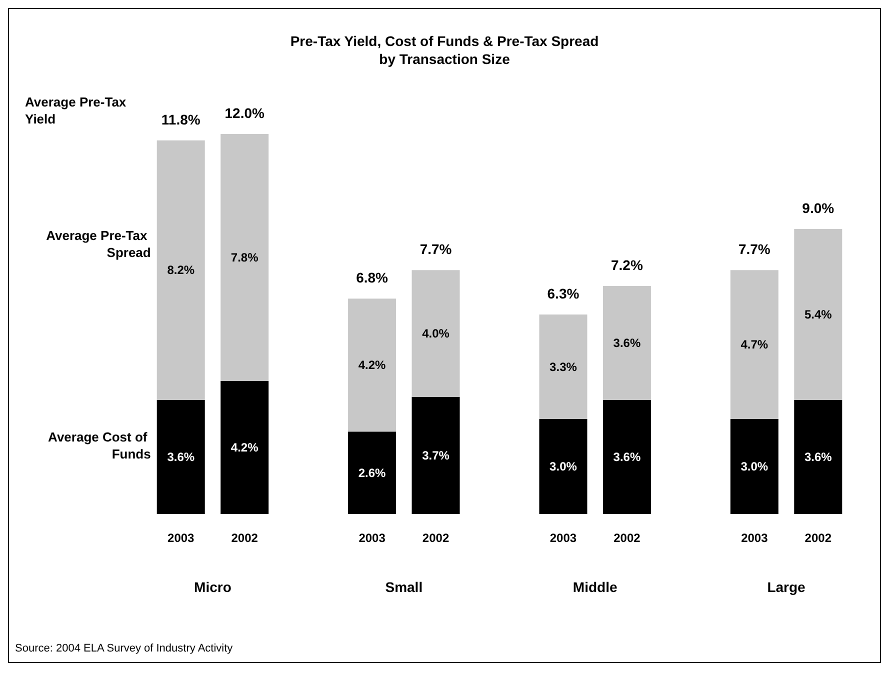  Describe the element at coordinates (627, 265) in the screenshot. I see `total-label: 7.2%` at that location.